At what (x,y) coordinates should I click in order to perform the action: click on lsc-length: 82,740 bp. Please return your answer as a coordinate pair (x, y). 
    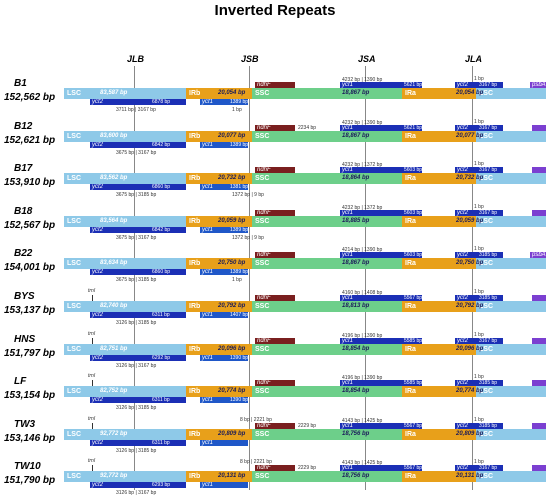
    Looking at the image, I should click on (114, 306).